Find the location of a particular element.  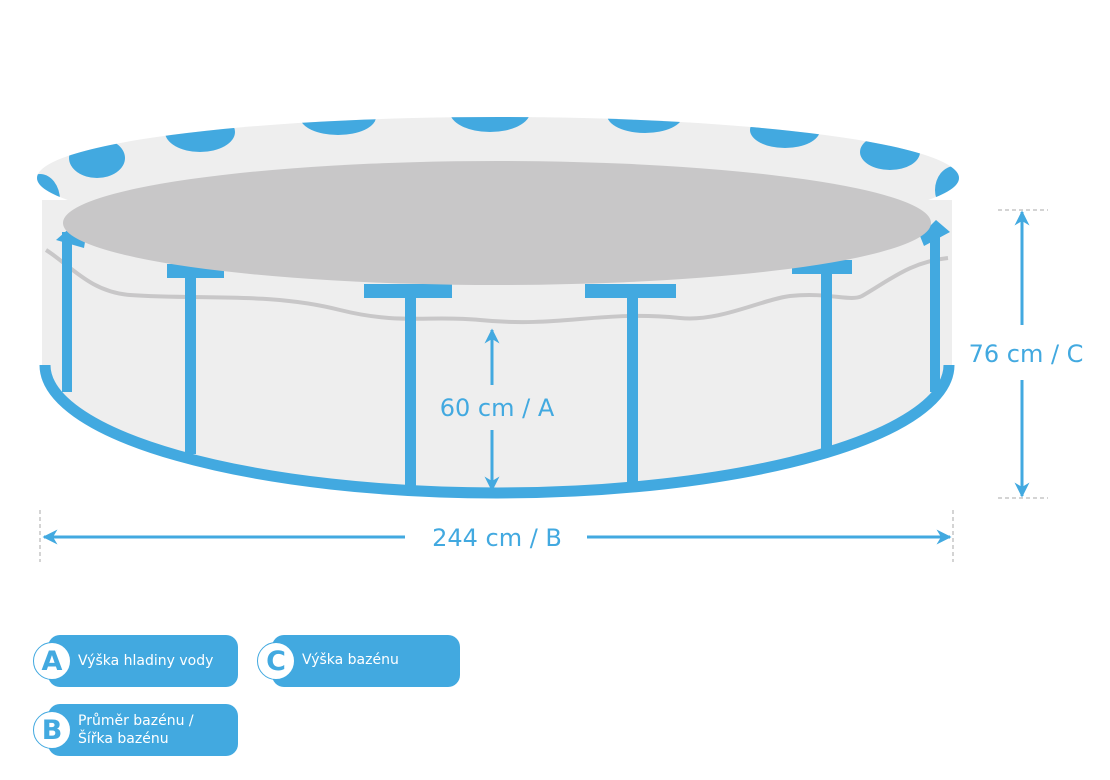

dimension-b-label: 244 cm / B is located at coordinates (497, 538).